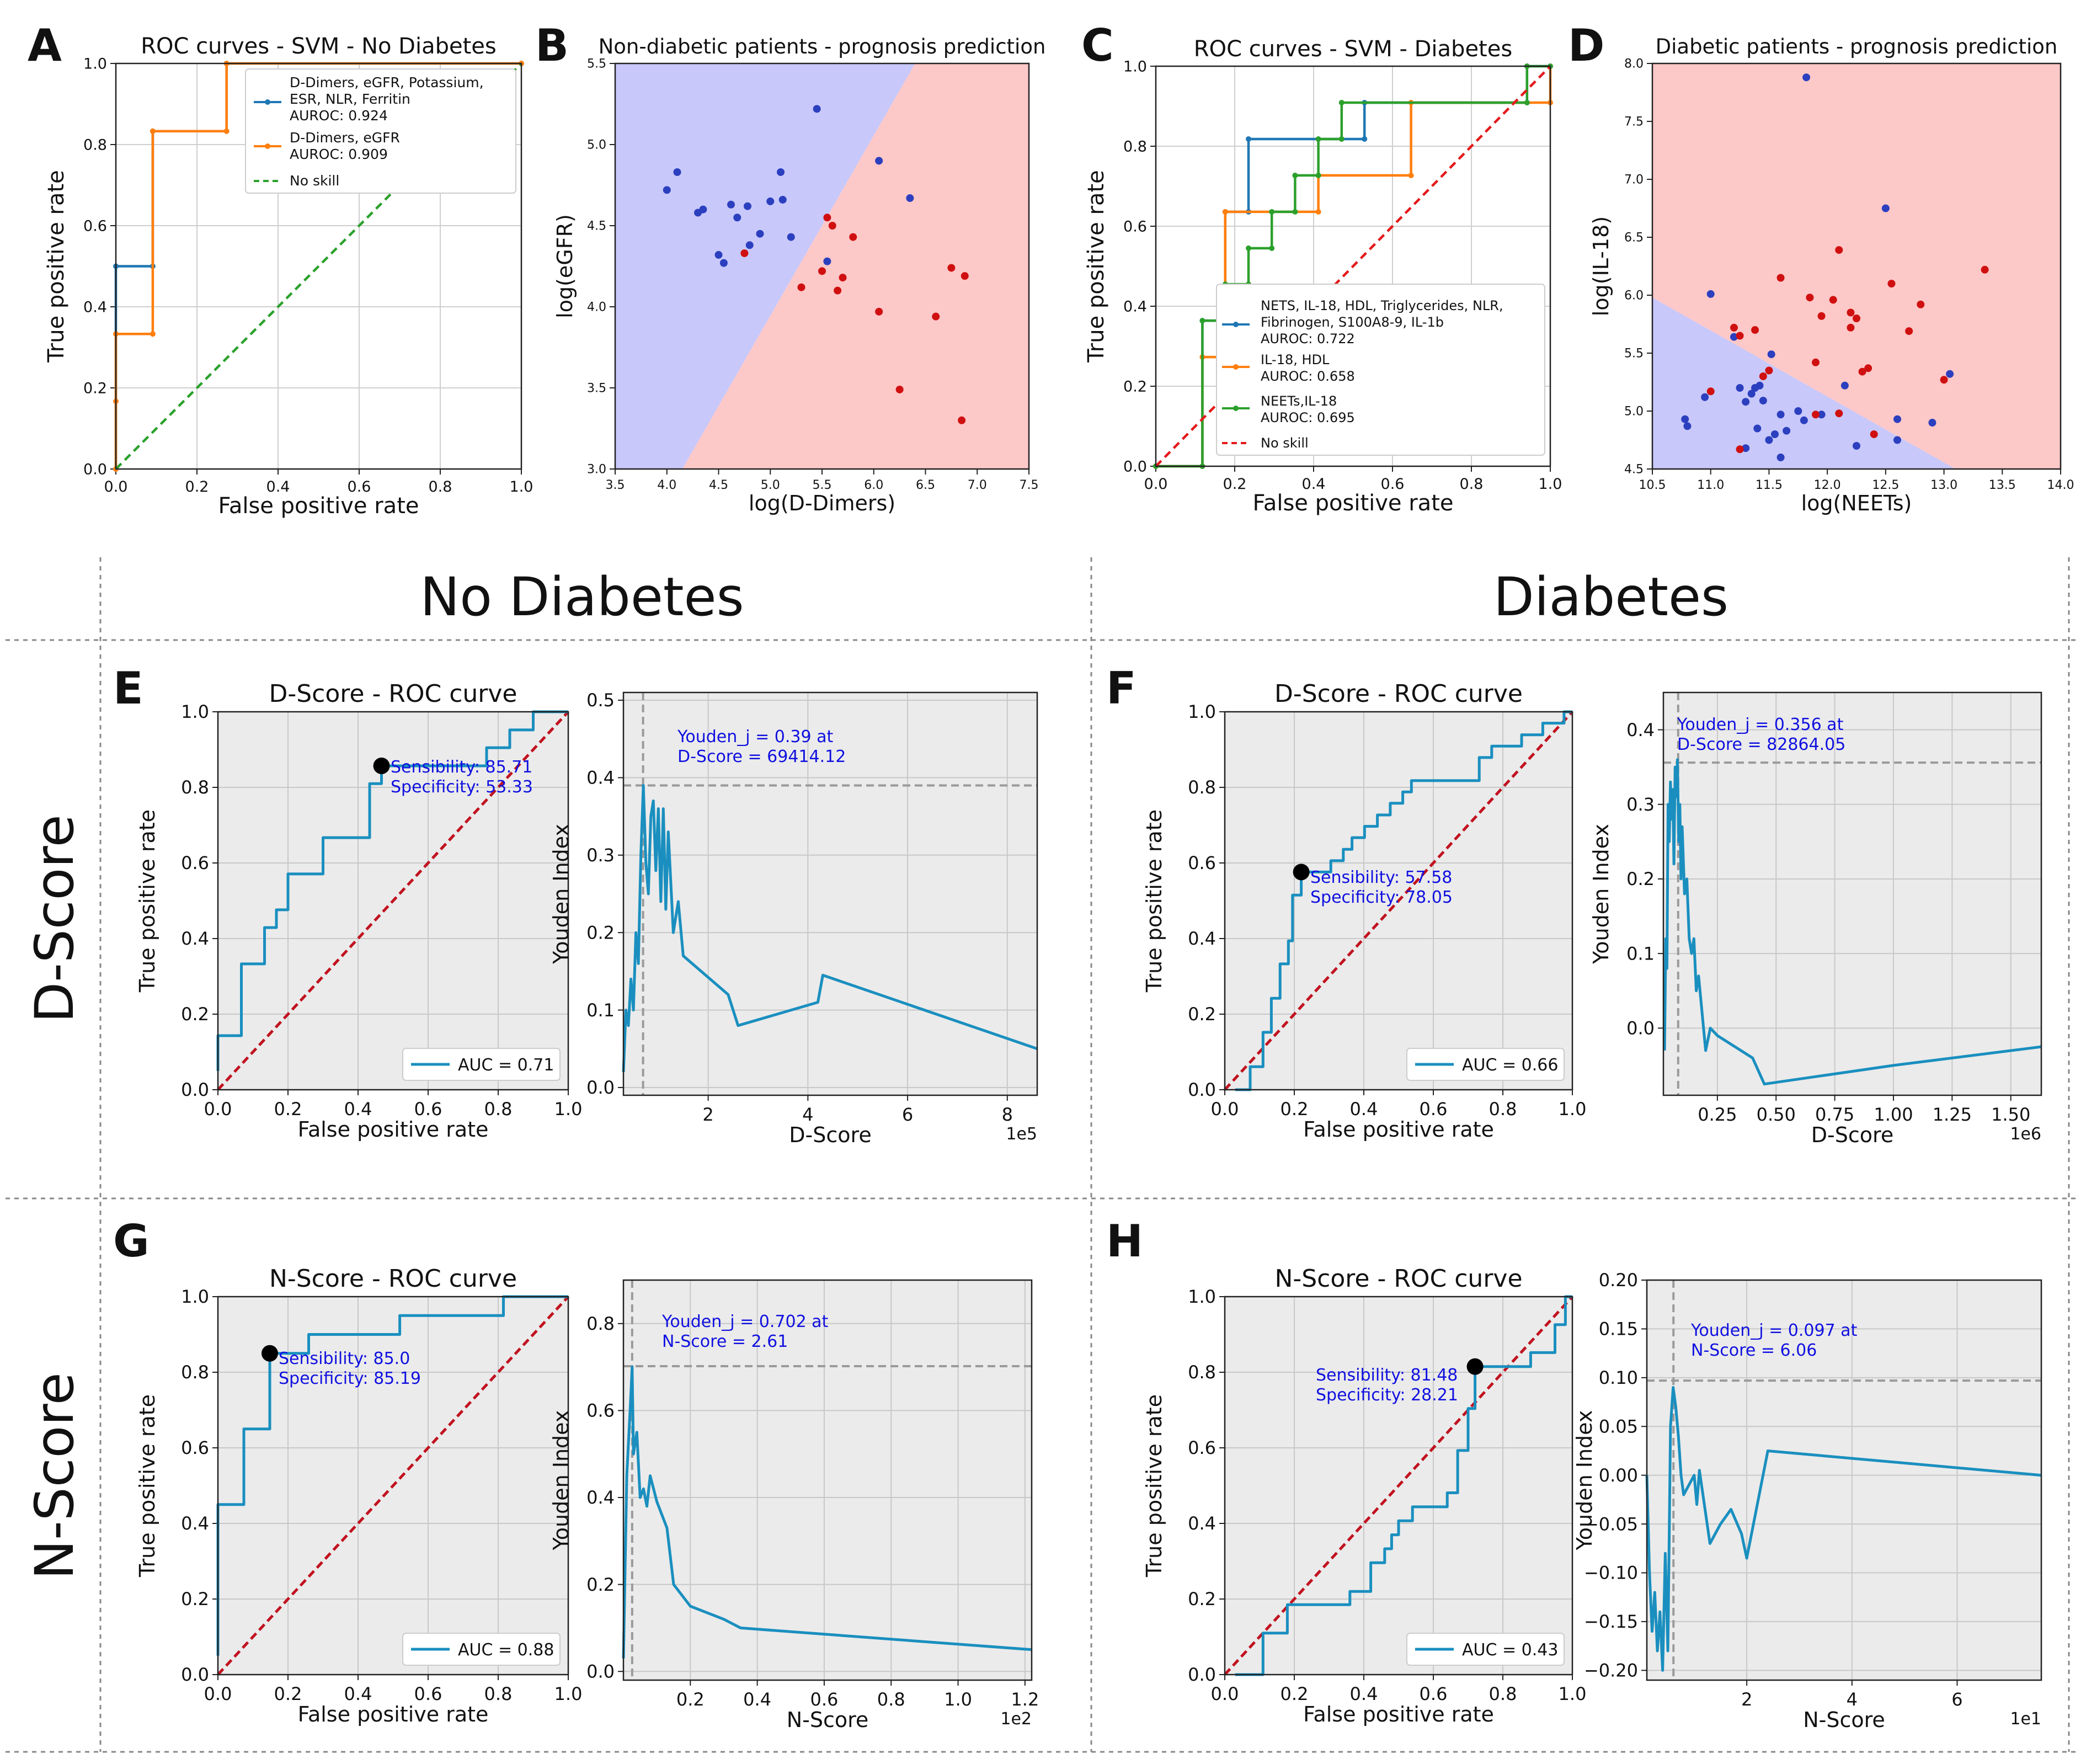 The width and height of the screenshot is (2086, 1764). I want to click on panel-letter-f: F, so click(1121, 688).